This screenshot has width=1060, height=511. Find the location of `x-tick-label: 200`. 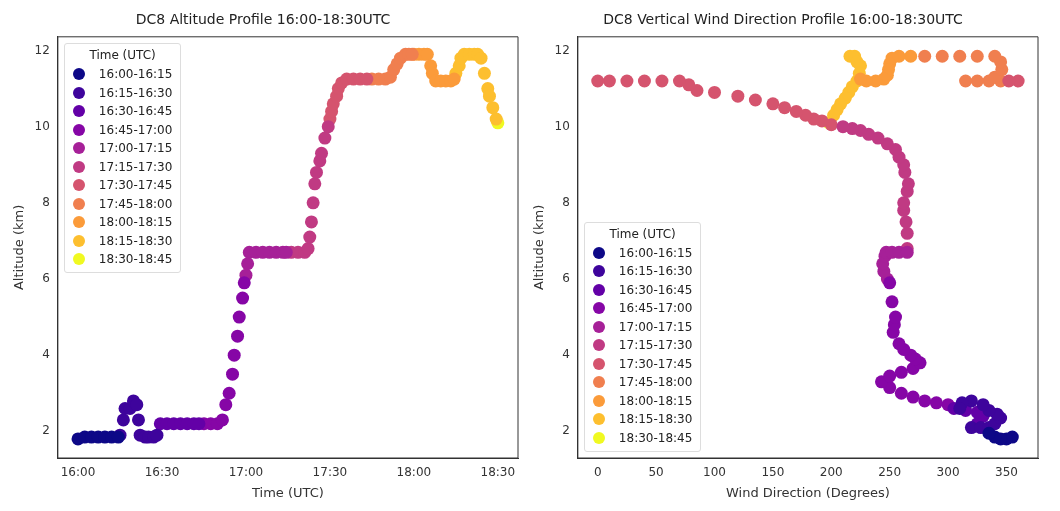

x-tick-label: 200 is located at coordinates (831, 472).